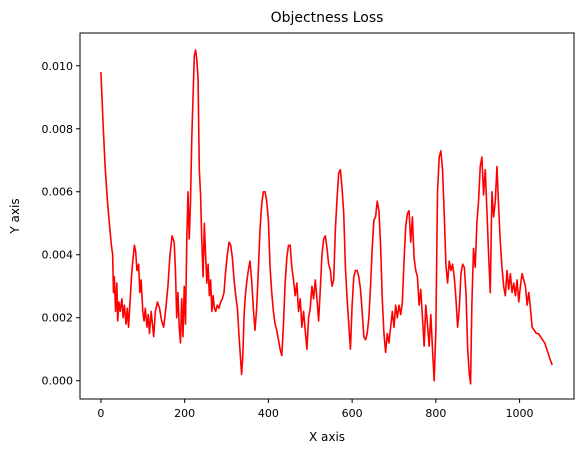 Image resolution: width=584 pixels, height=459 pixels. I want to click on y-axis-ticks: 0.000 0.002 0.004 0.006 0.008 0.010, so click(61, 224).